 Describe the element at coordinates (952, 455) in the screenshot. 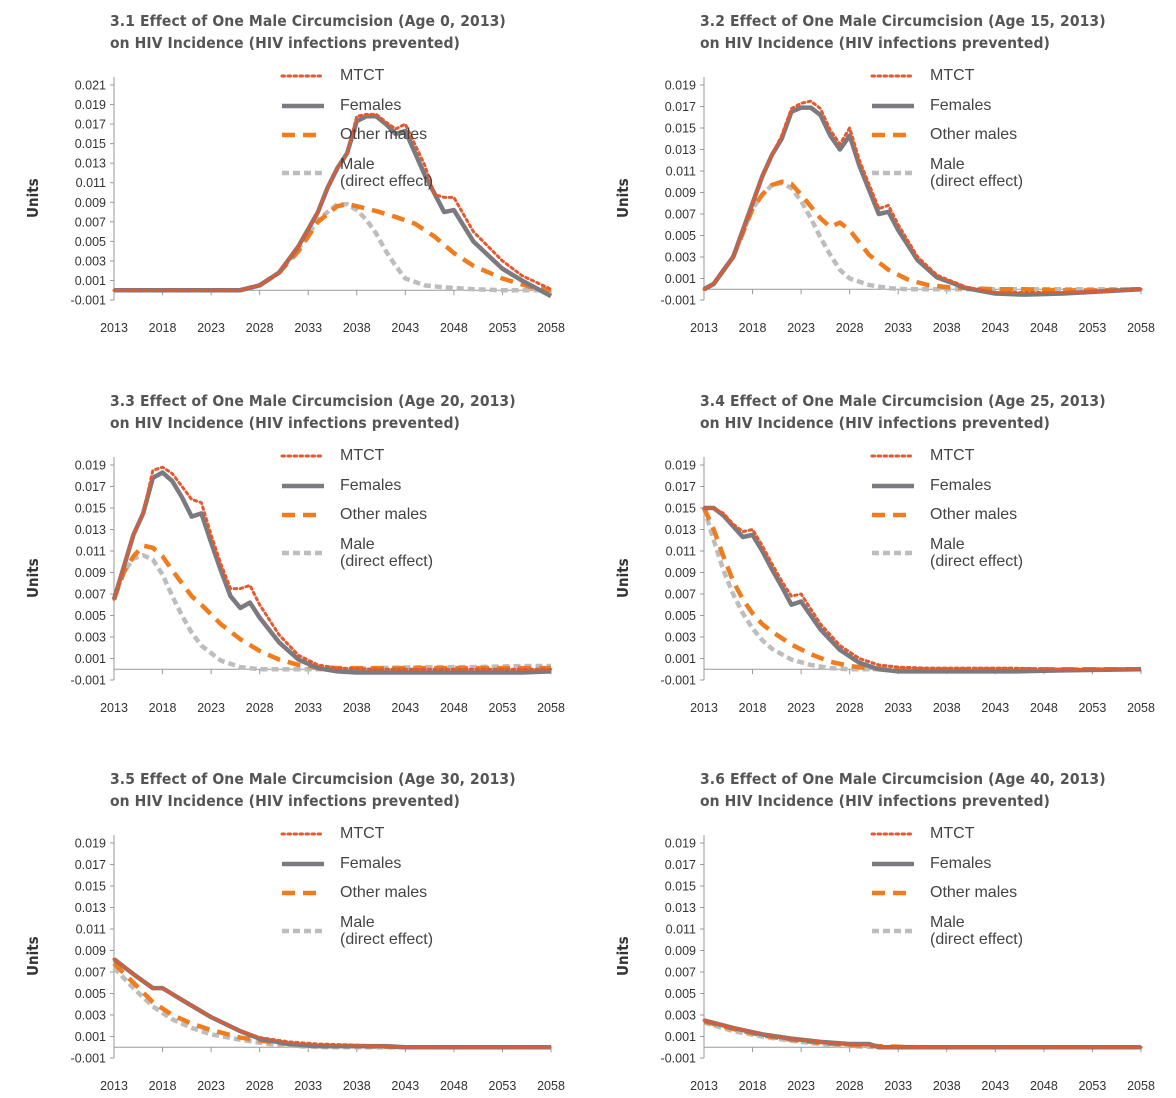

I see `legend-label: MTCT` at that location.